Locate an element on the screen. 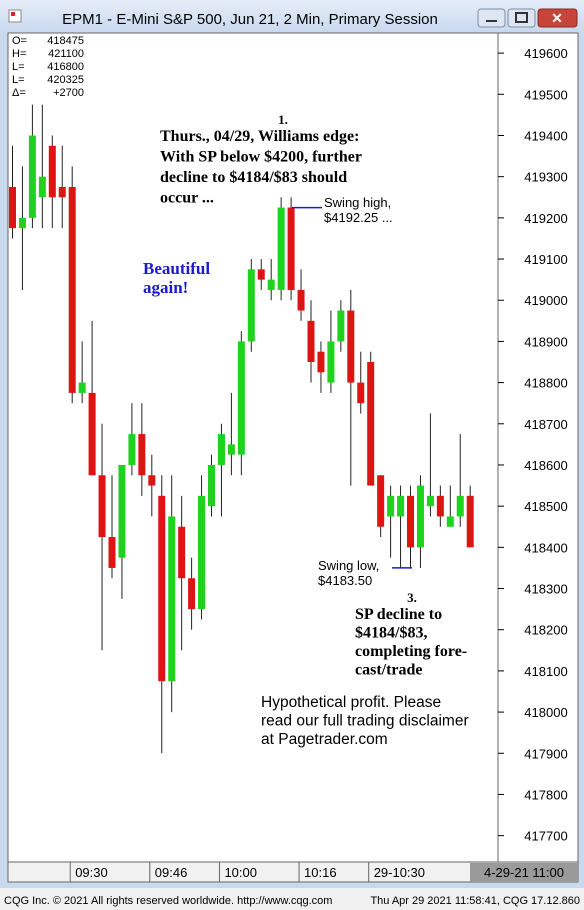  y-tick-label: 419500 is located at coordinates (545, 94).